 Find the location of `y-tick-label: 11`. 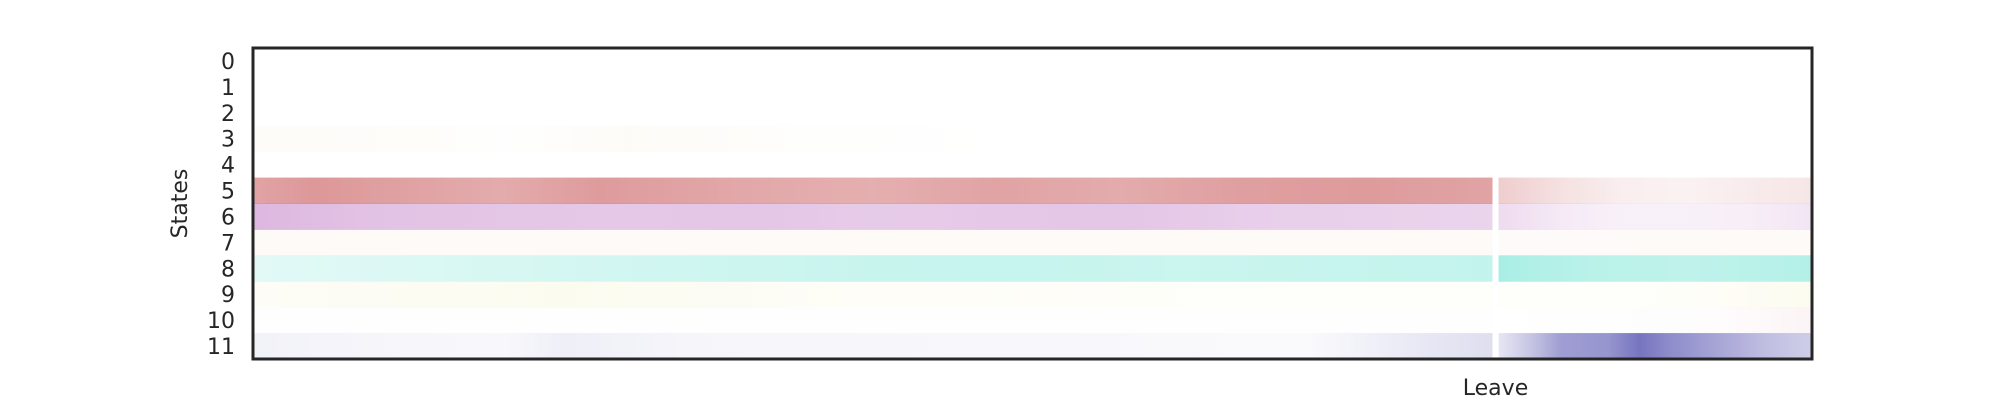

y-tick-label: 11 is located at coordinates (221, 347).